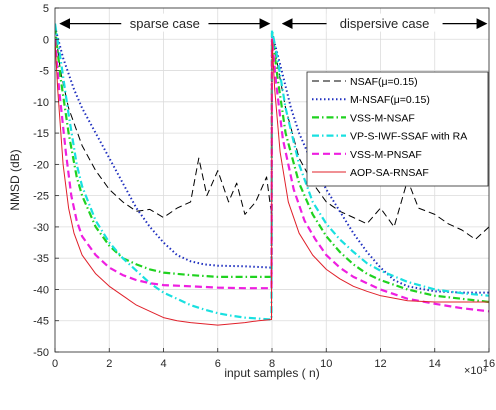  What do you see at coordinates (326, 364) in the screenshot?
I see `x-tick-label: 10` at bounding box center [326, 364].